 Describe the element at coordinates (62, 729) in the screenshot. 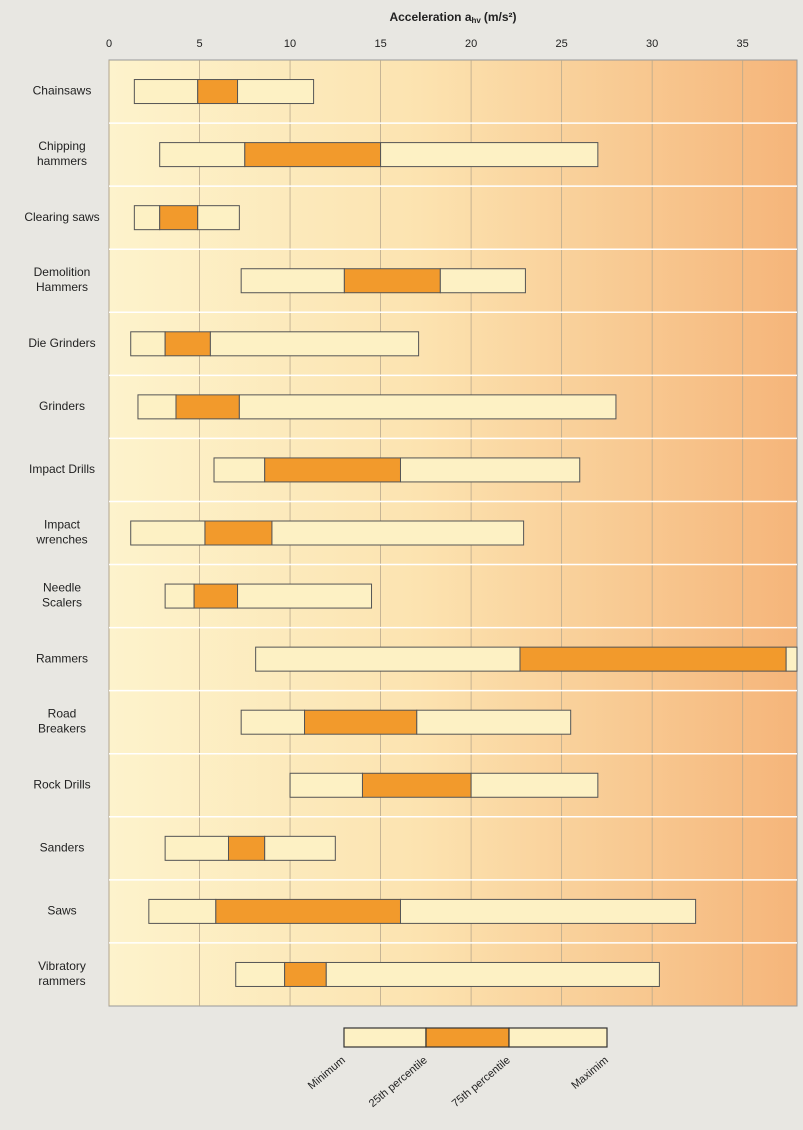

I see `category-label-line: Breakers` at that location.